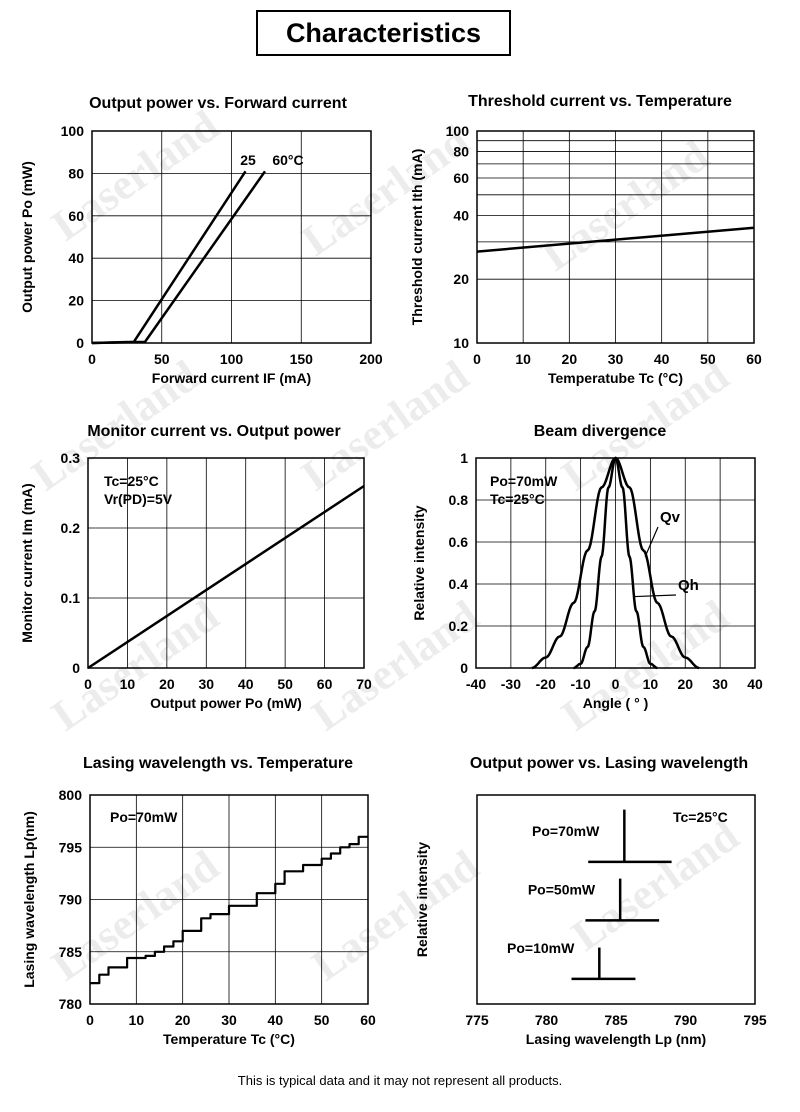 This screenshot has width=800, height=1112. What do you see at coordinates (214, 431) in the screenshot?
I see `chart-title-monitor-current: Monitor current vs. Output power` at bounding box center [214, 431].